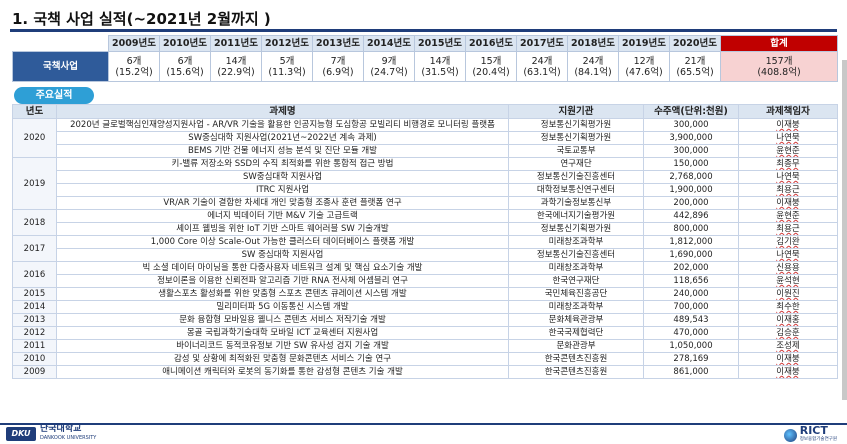  Describe the element at coordinates (788, 164) in the screenshot. I see `leader-cell: 최종무` at that location.